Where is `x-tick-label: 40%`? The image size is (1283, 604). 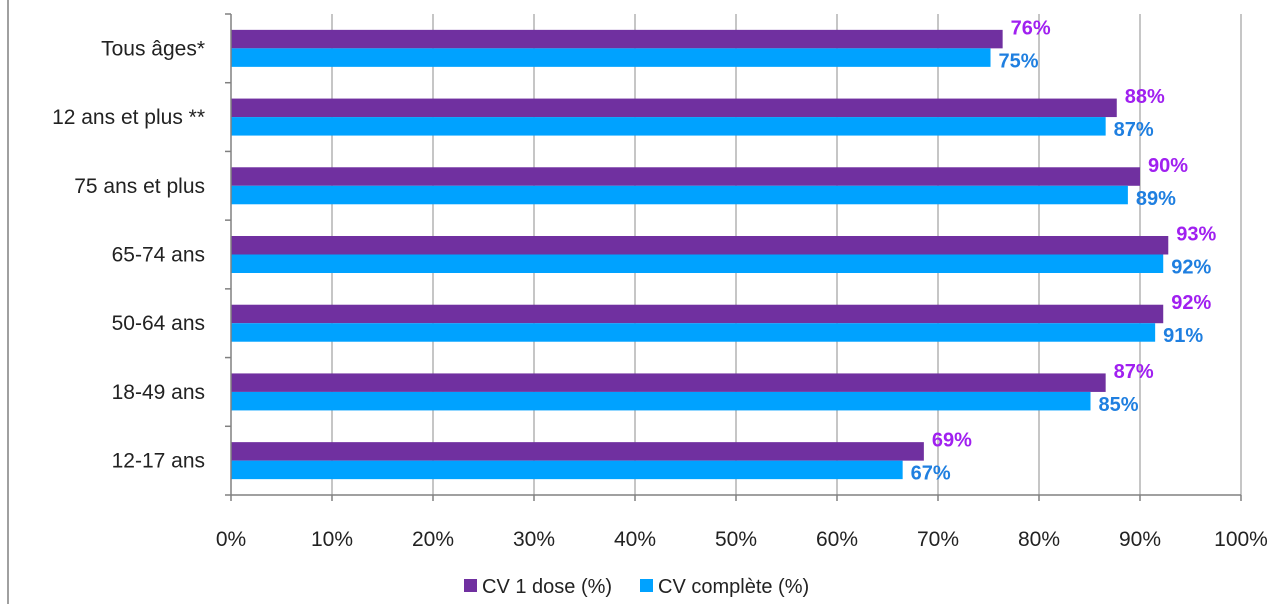
x-tick-label: 40% is located at coordinates (635, 539).